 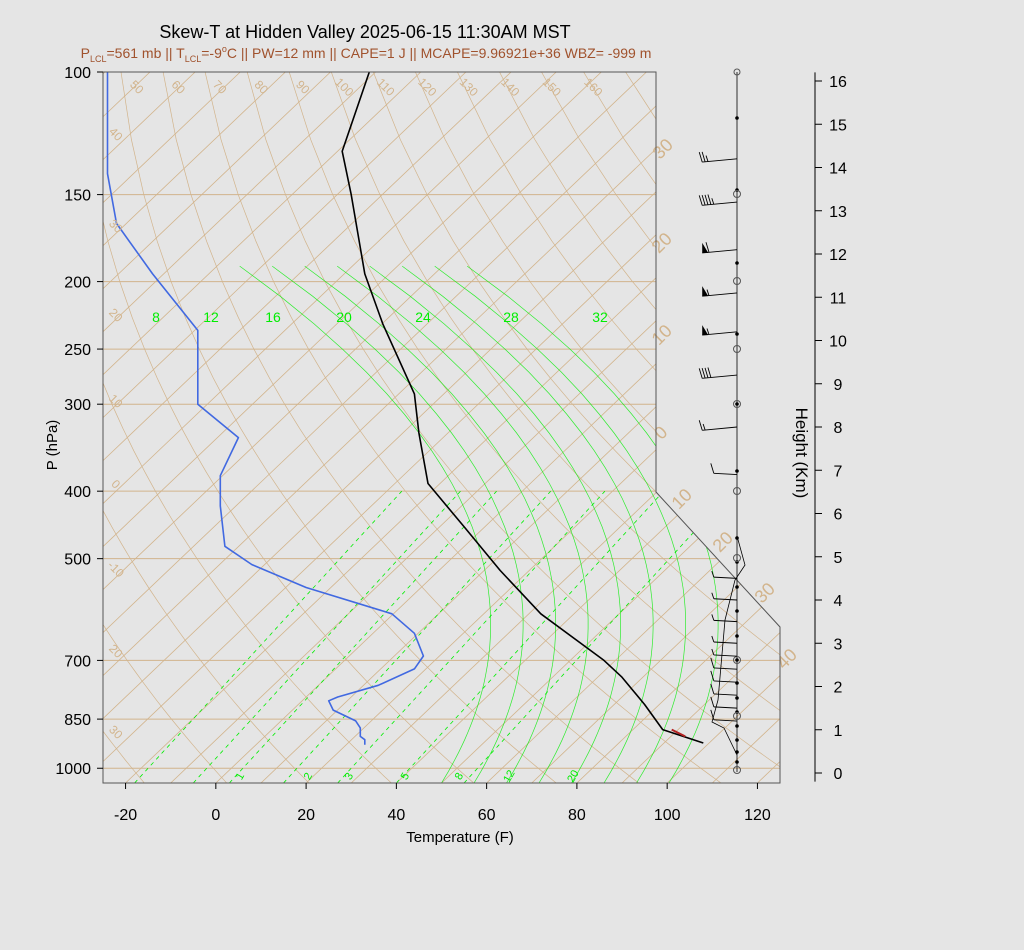 What do you see at coordinates (573, 776) in the screenshot?
I see `mixing-ratio-label: 20` at bounding box center [573, 776].